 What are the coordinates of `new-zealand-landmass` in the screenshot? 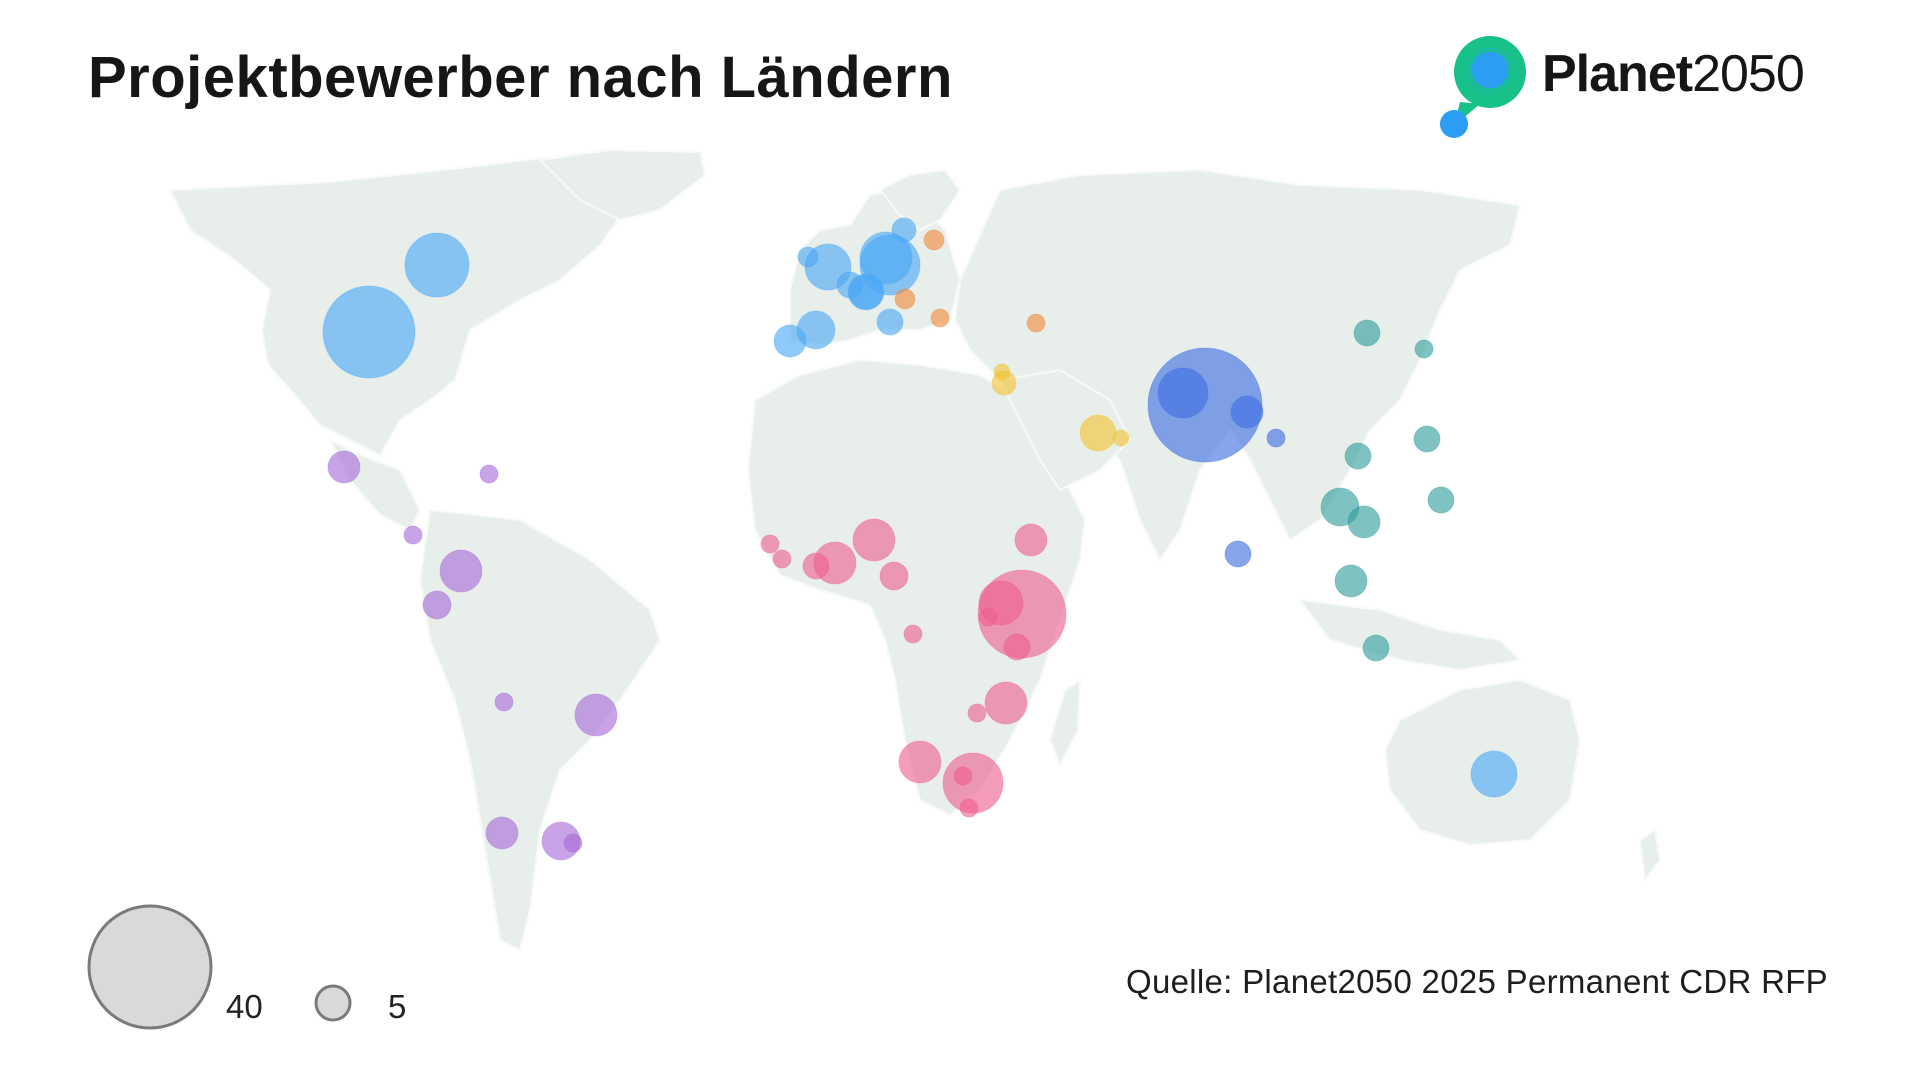 It's located at (1650, 855).